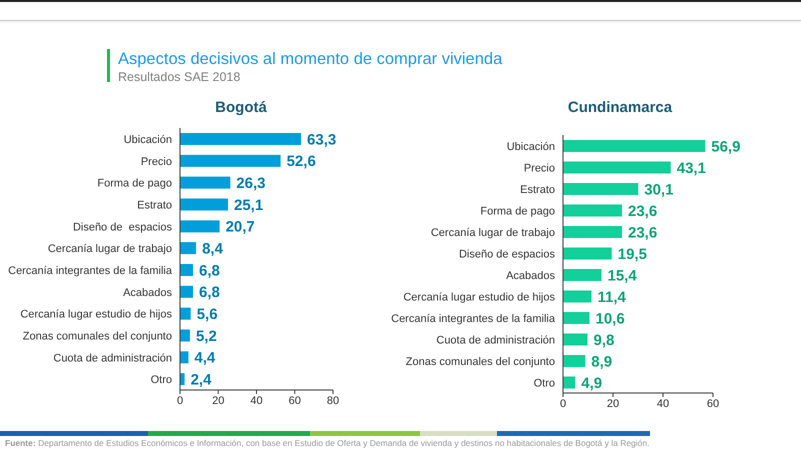 The width and height of the screenshot is (801, 452). I want to click on text: Resultados SAE 2018, so click(179, 77).